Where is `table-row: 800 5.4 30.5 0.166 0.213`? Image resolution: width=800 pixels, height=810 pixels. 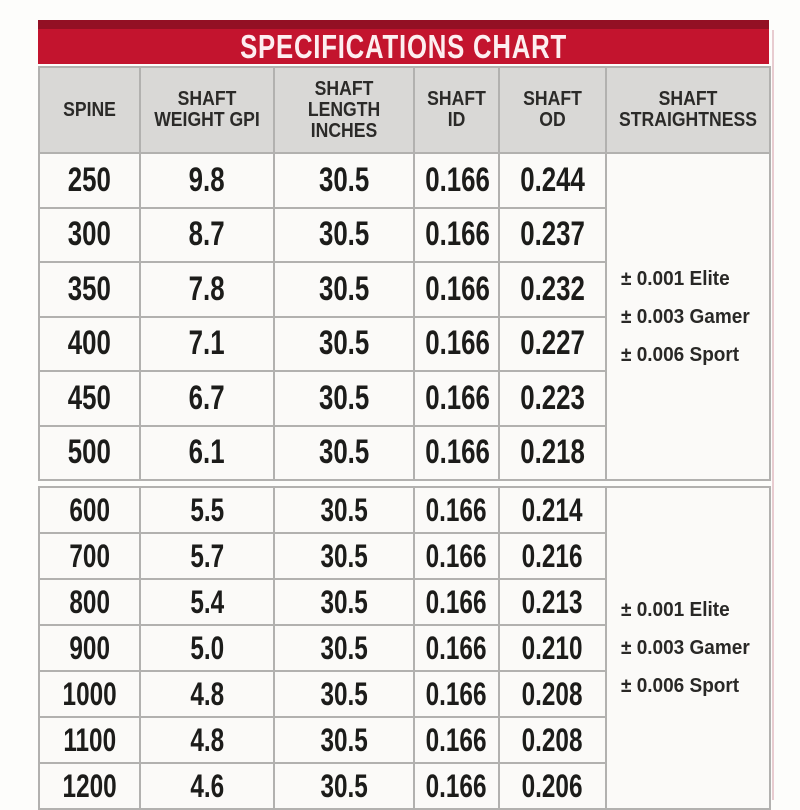 table-row: 800 5.4 30.5 0.166 0.213 is located at coordinates (404, 602).